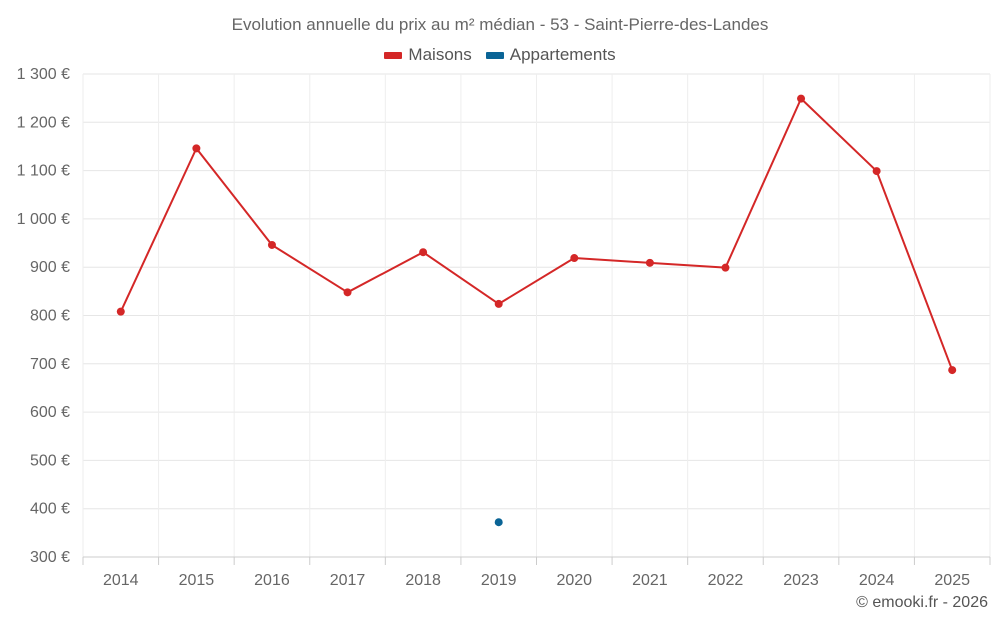 Image resolution: width=1000 pixels, height=625 pixels. Describe the element at coordinates (50, 412) in the screenshot. I see `y-tick-label: 600 €` at that location.